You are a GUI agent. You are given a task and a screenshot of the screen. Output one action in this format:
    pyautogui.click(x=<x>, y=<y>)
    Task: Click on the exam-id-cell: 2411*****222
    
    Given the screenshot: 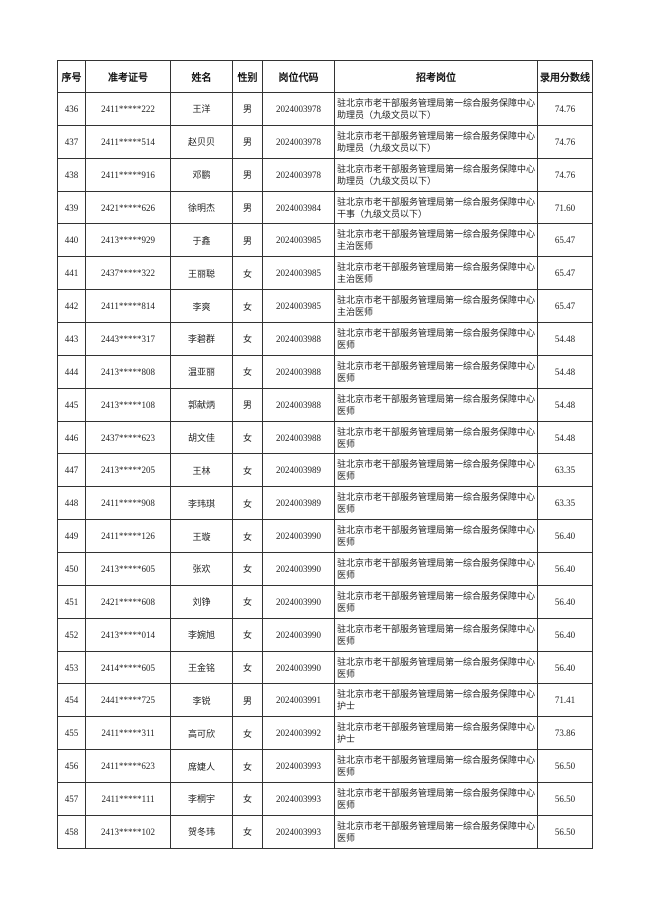 What is the action you would take?
    pyautogui.click(x=128, y=109)
    